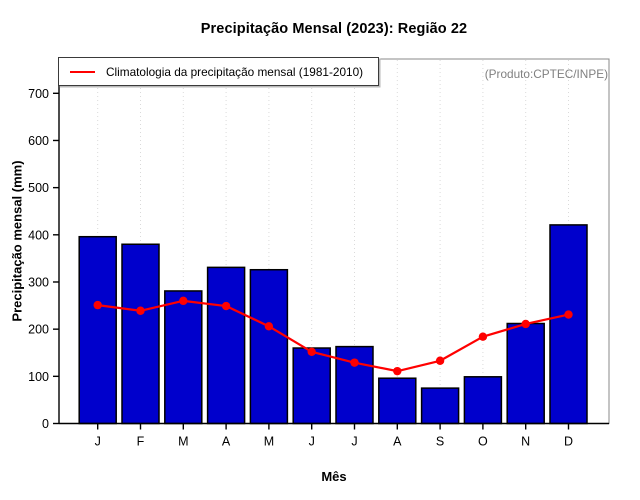 This screenshot has height=500, width=640. I want to click on x-tick-label-2: F, so click(141, 442).